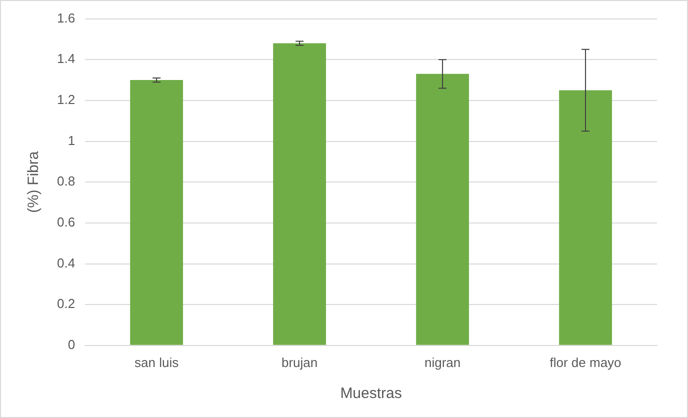  I want to click on y-tick-label: 0.6, so click(66, 222).